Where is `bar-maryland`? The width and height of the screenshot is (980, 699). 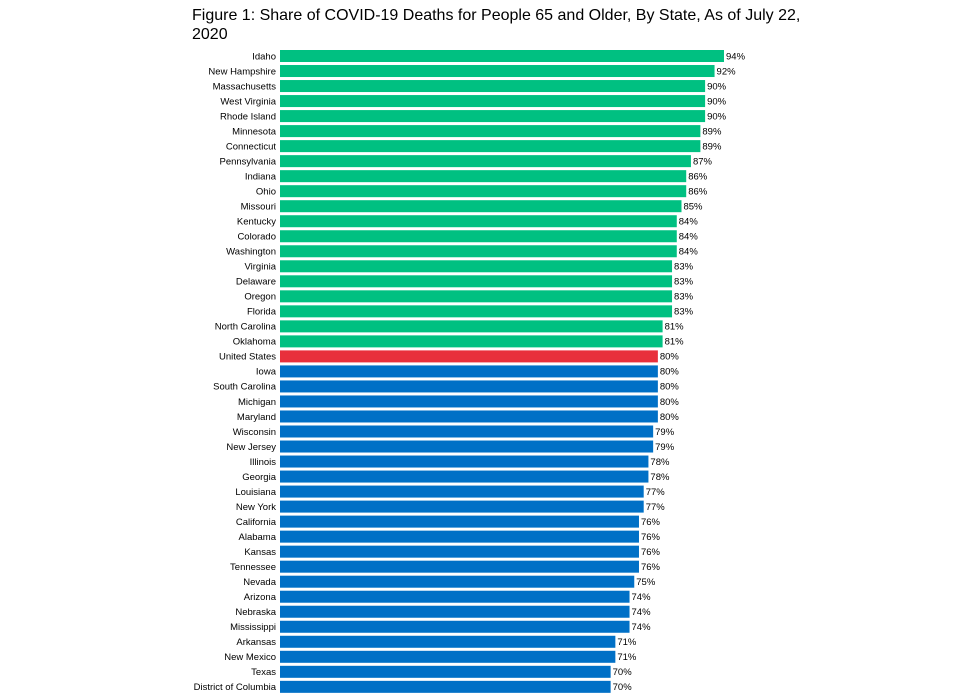 bar-maryland is located at coordinates (469, 416).